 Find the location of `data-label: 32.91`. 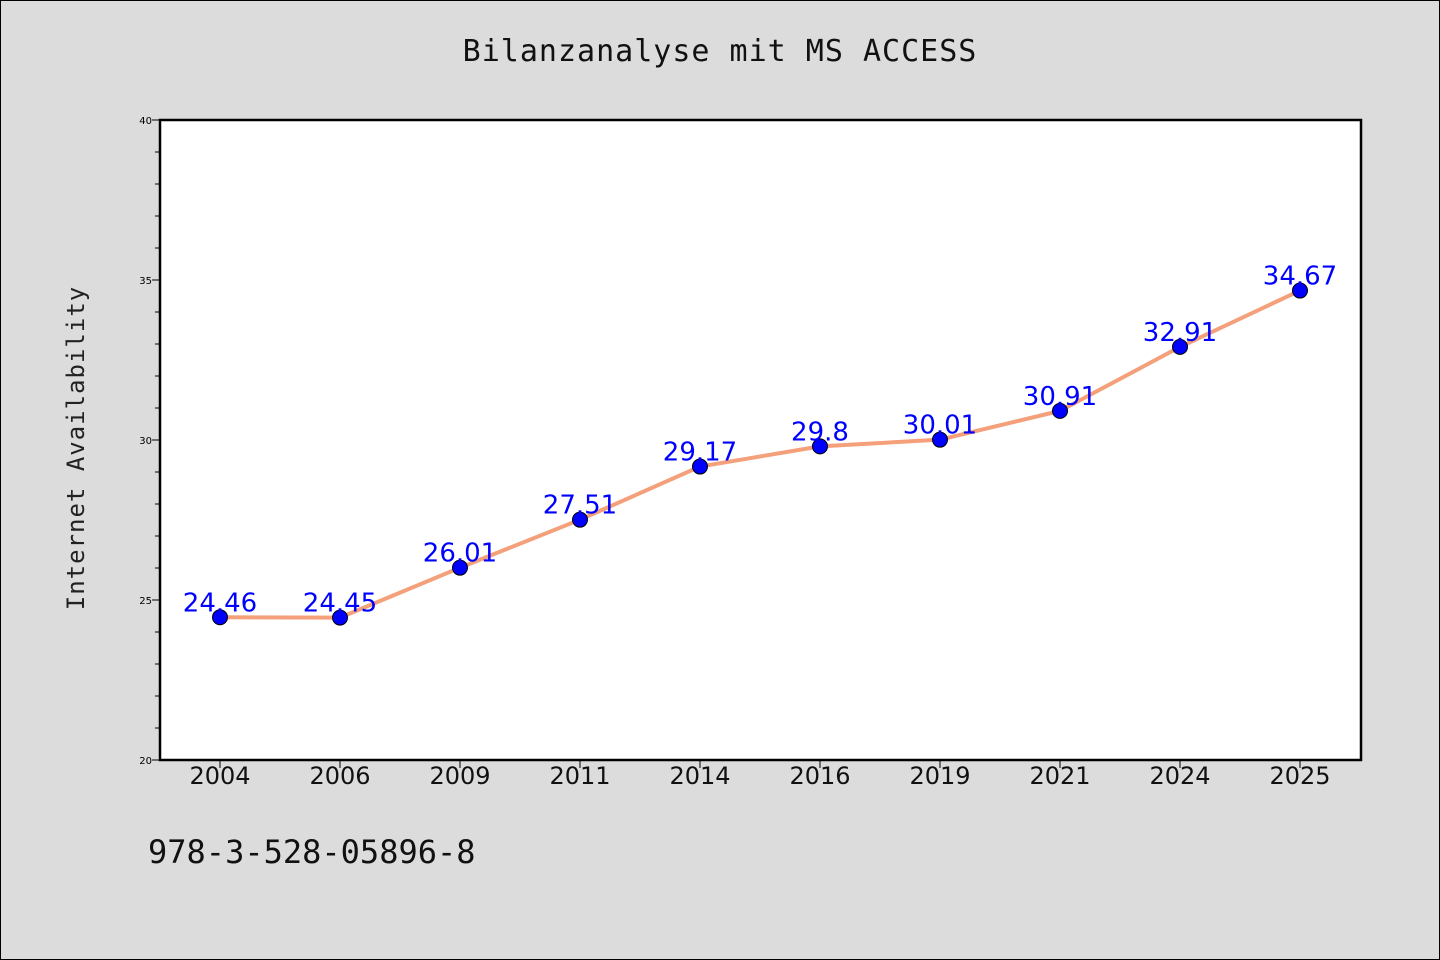

data-label: 32.91 is located at coordinates (1180, 333).